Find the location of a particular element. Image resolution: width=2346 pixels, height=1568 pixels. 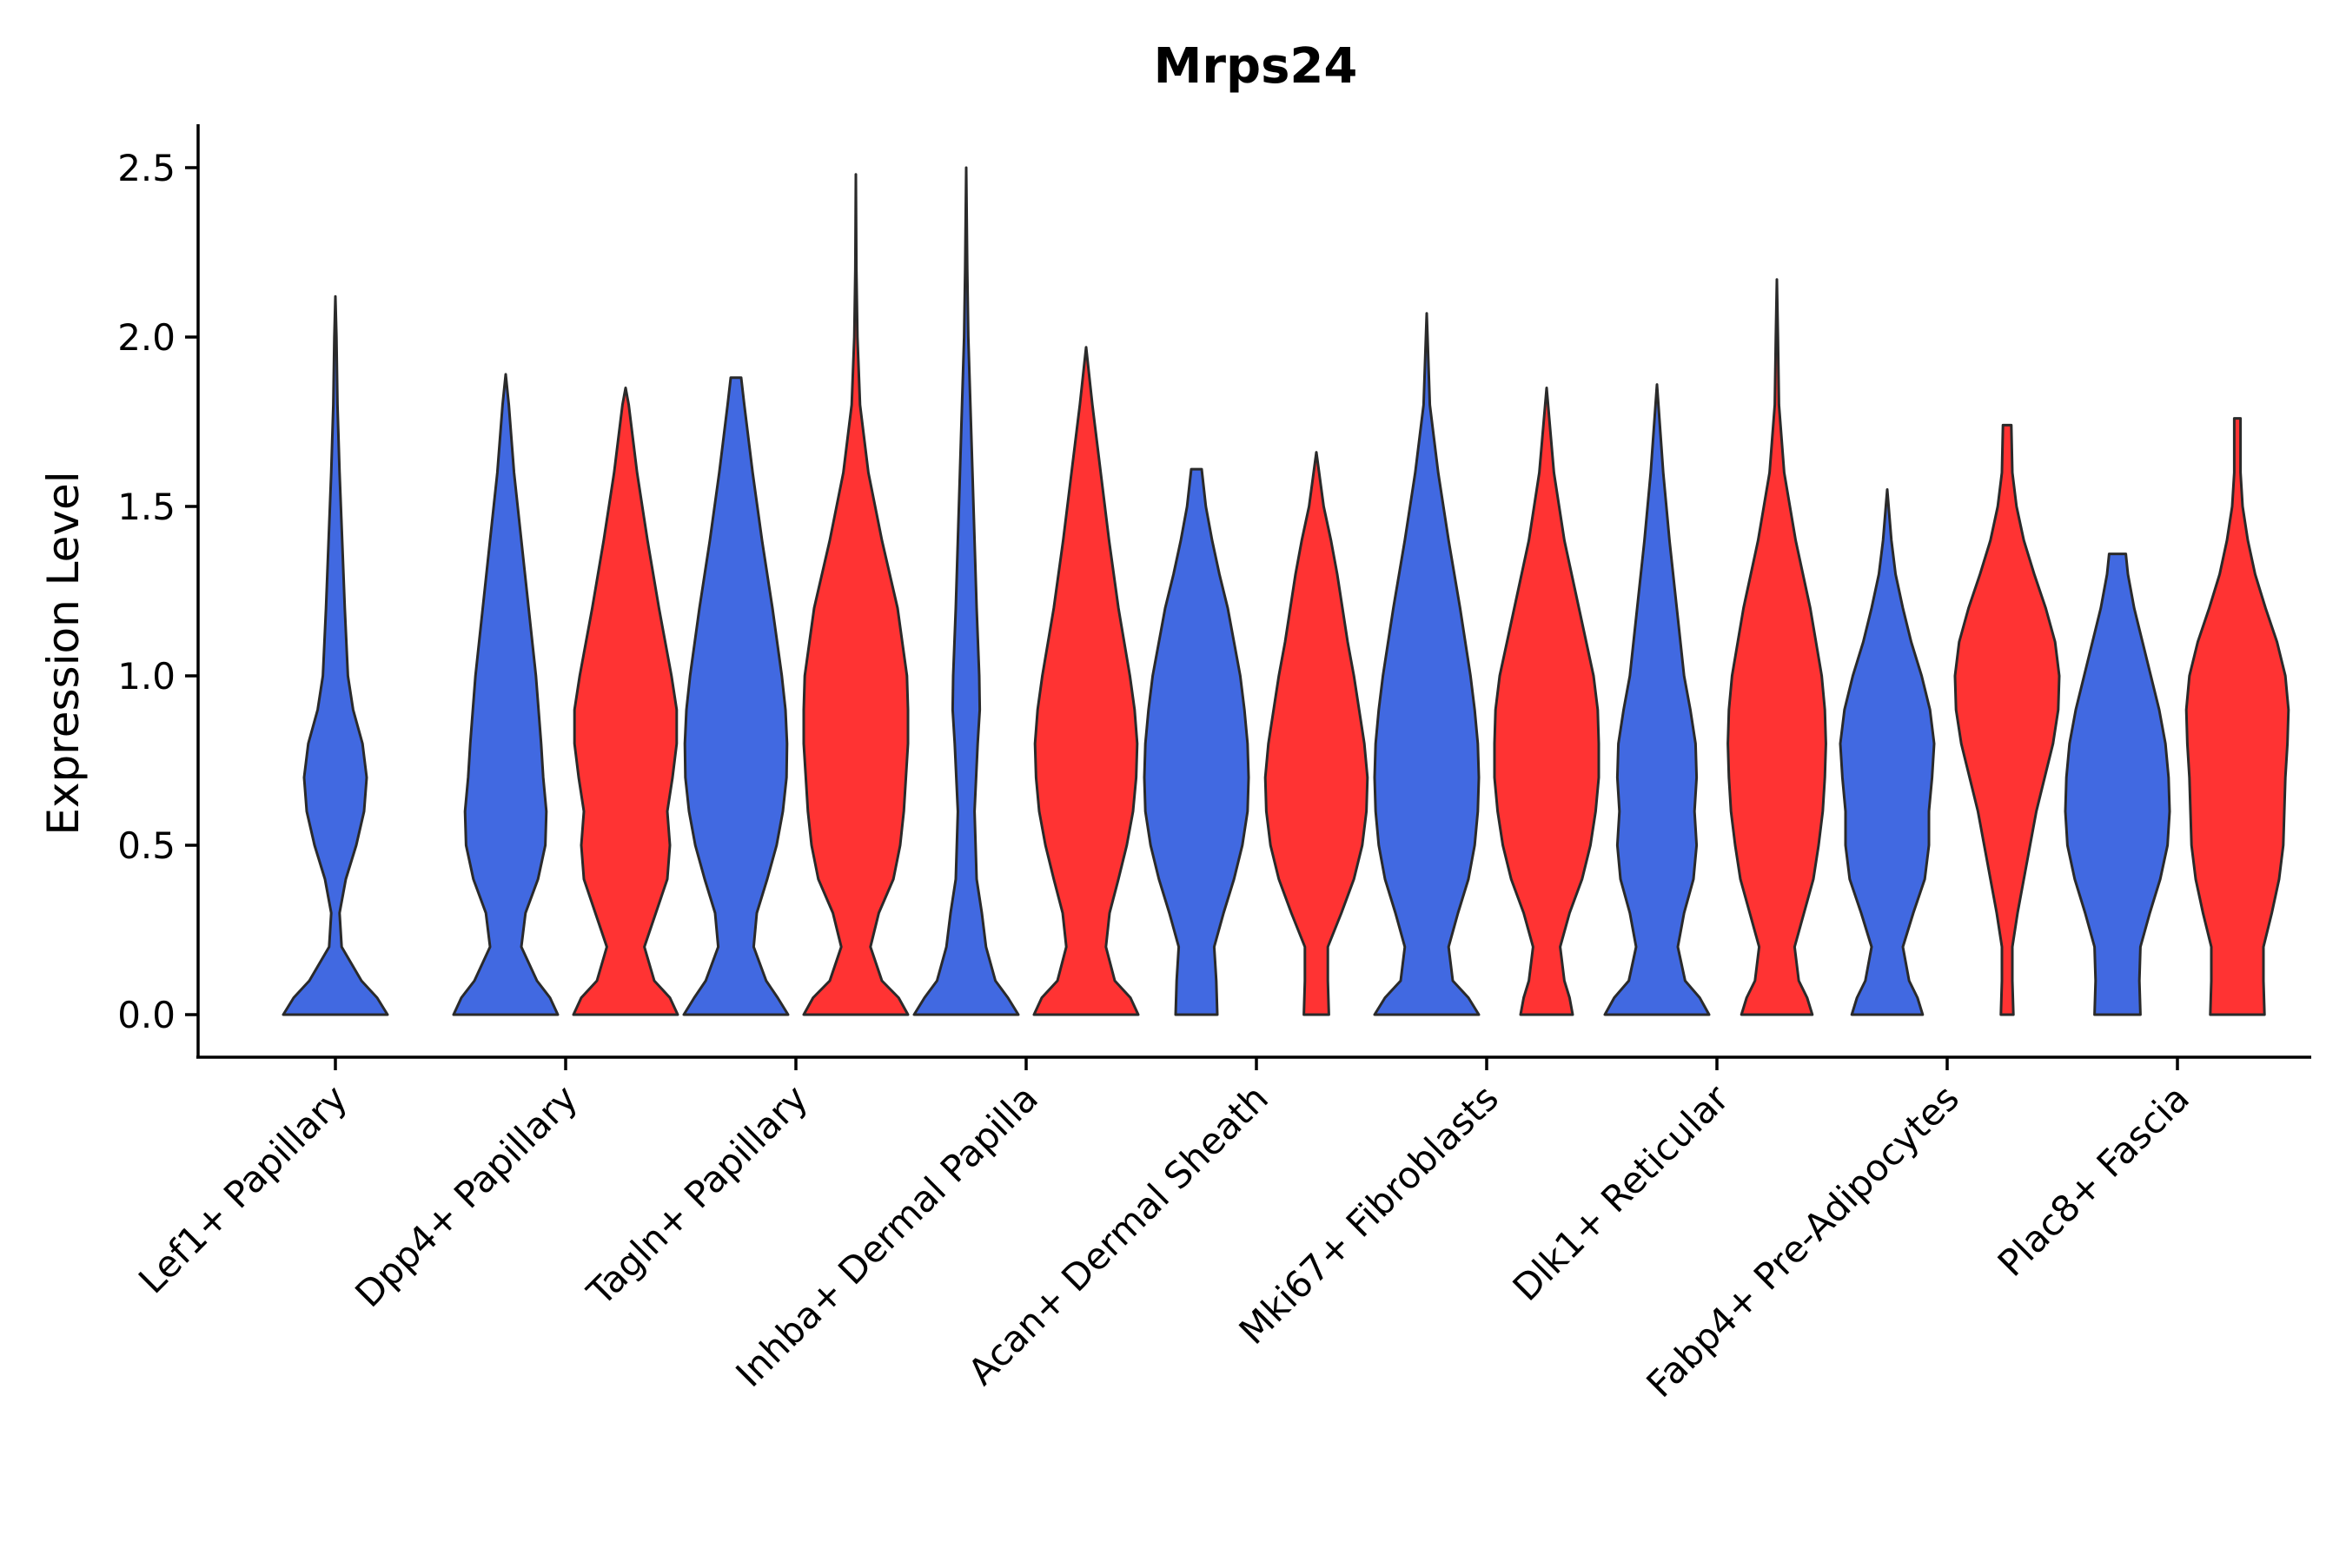

y-tick-label: 1.0 is located at coordinates (146, 676).